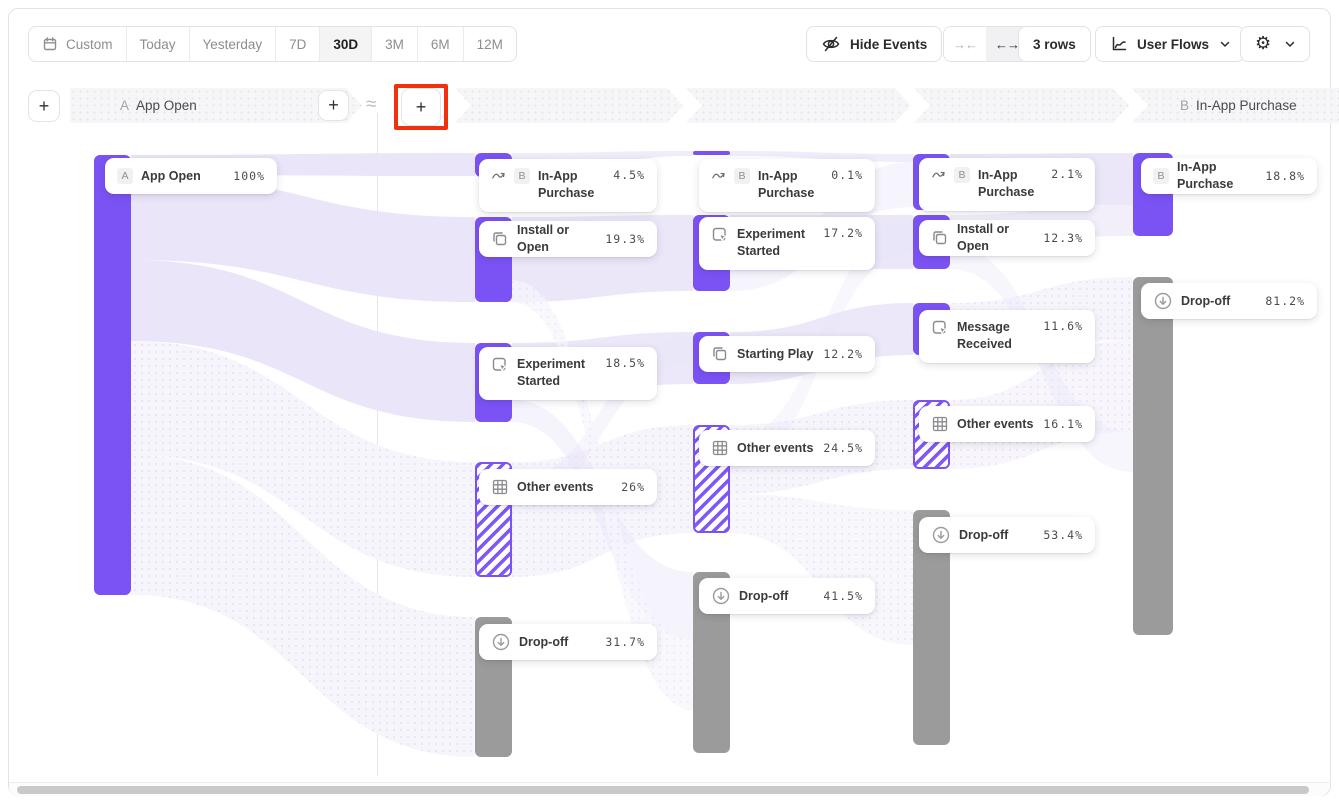 This screenshot has height=804, width=1339. I want to click on collapse-columns-button: →←, so click(965, 44).